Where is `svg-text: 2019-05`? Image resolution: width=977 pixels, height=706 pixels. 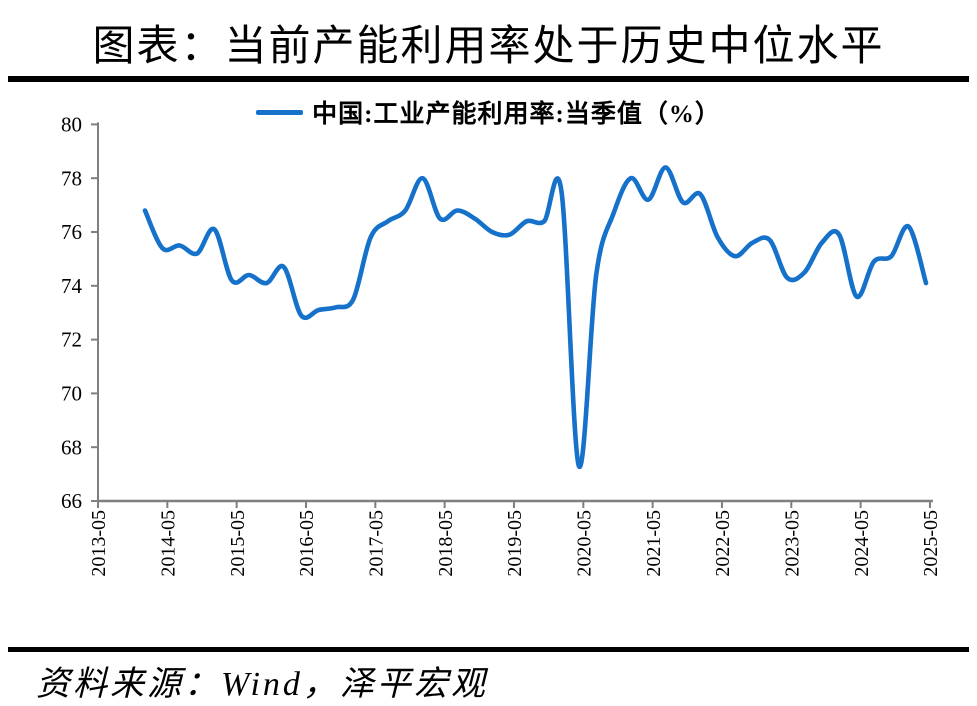 svg-text: 2019-05 is located at coordinates (515, 543).